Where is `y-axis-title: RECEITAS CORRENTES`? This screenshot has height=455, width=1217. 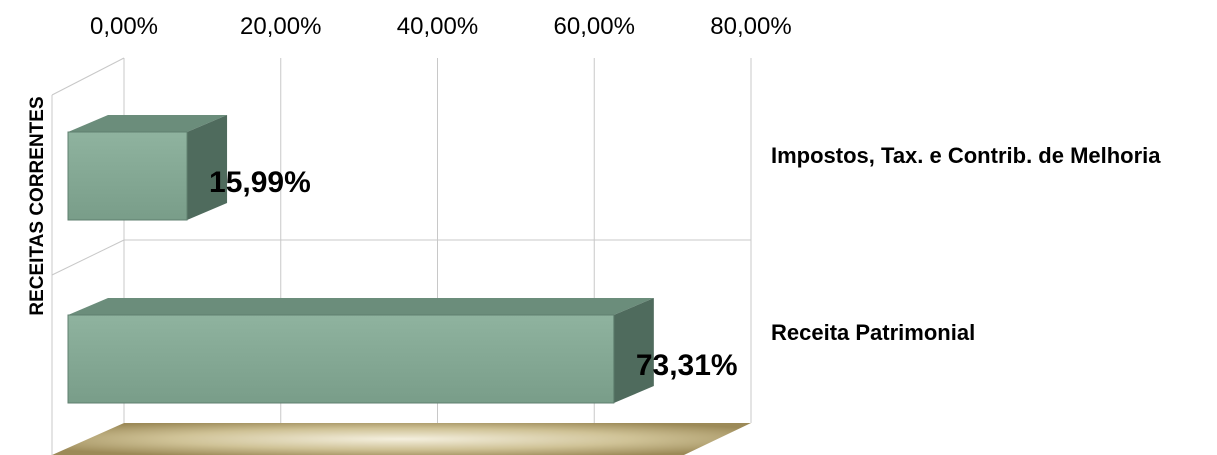
y-axis-title: RECEITAS CORRENTES is located at coordinates (37, 205).